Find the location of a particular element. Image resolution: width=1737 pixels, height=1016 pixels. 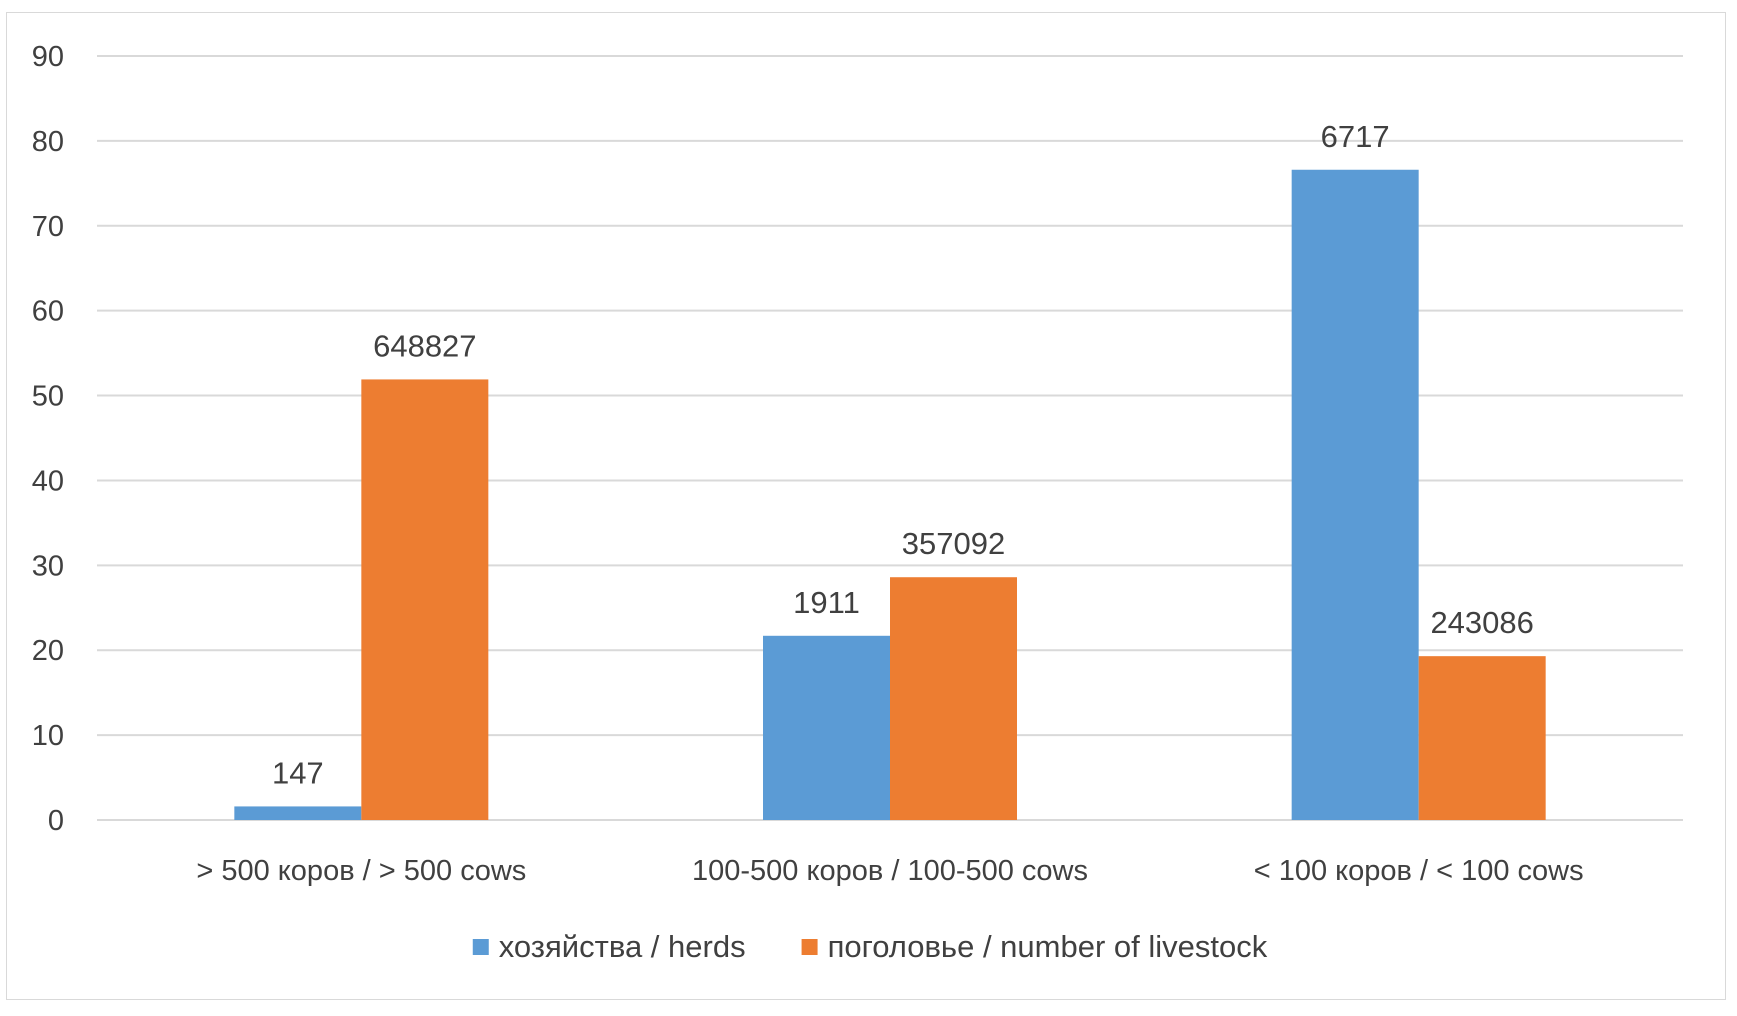

x-category-label: > 500 коров / > 500 cows is located at coordinates (361, 871).